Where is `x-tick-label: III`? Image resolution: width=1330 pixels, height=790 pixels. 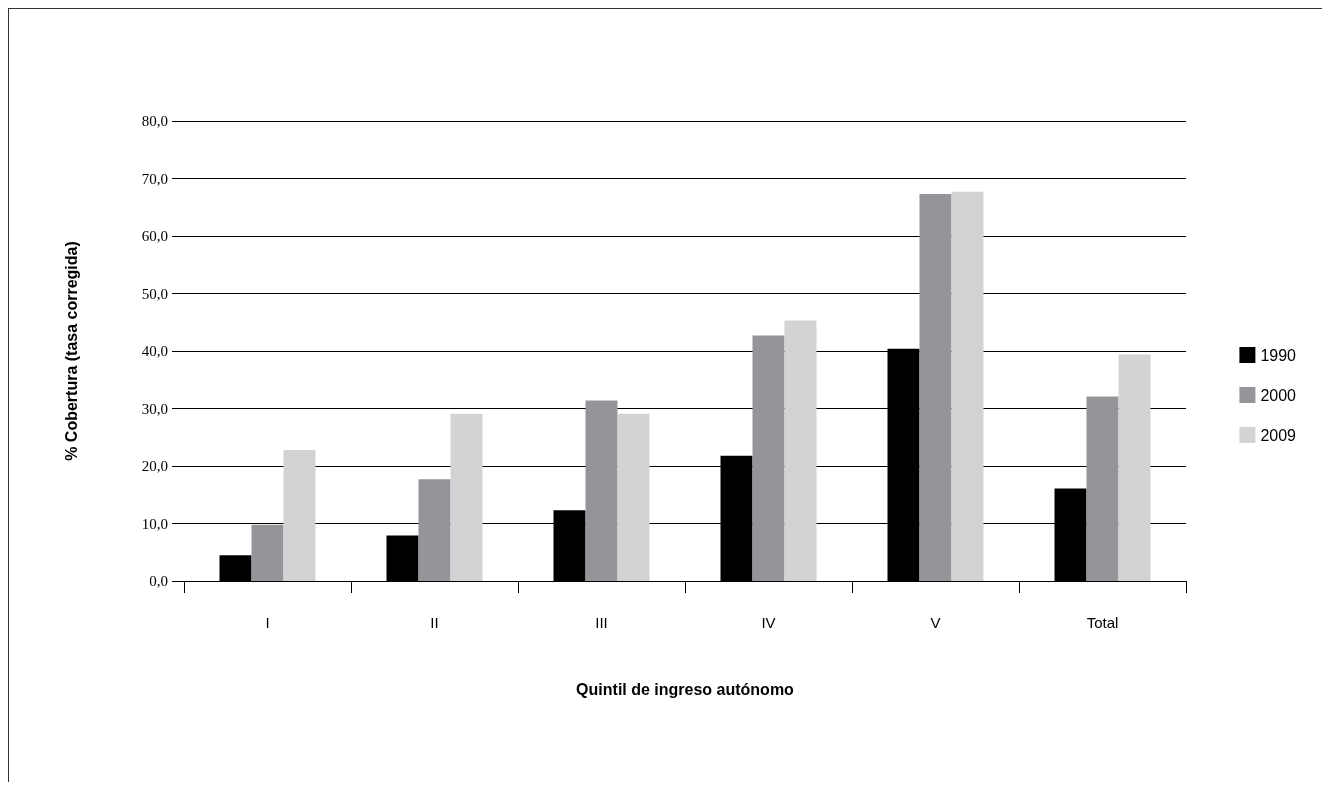
x-tick-label: III is located at coordinates (601, 622).